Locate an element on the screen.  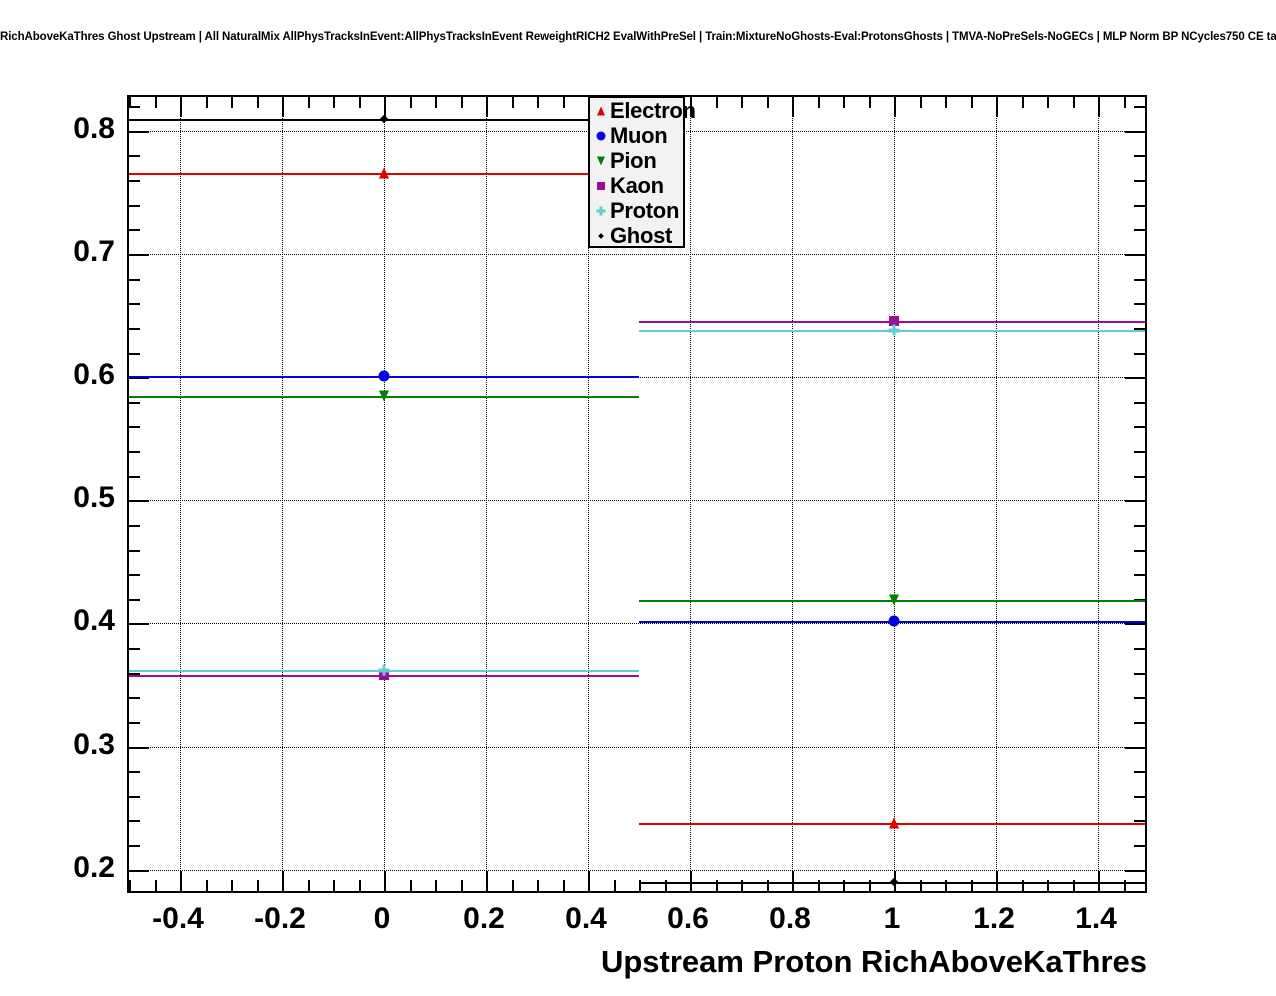
legend-item-muon: Muon is located at coordinates (636, 135).